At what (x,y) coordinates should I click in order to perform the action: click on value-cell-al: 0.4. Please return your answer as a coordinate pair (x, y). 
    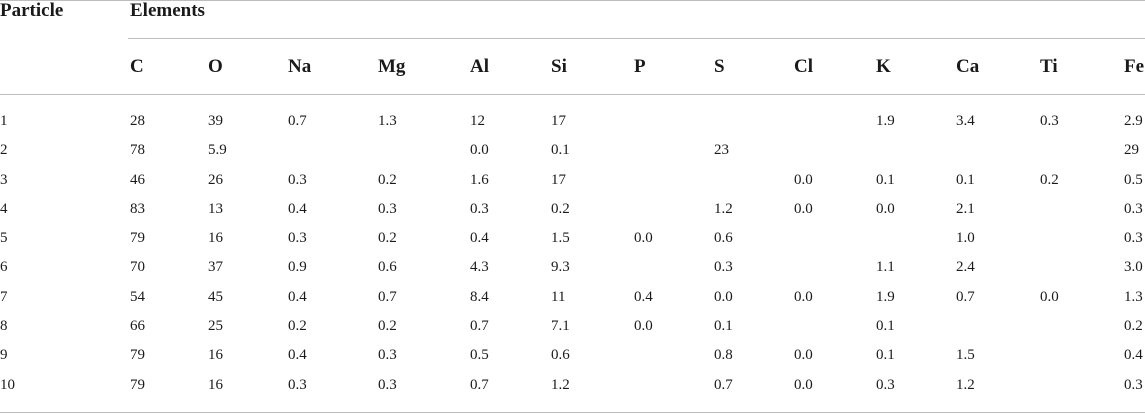
    Looking at the image, I should click on (479, 238).